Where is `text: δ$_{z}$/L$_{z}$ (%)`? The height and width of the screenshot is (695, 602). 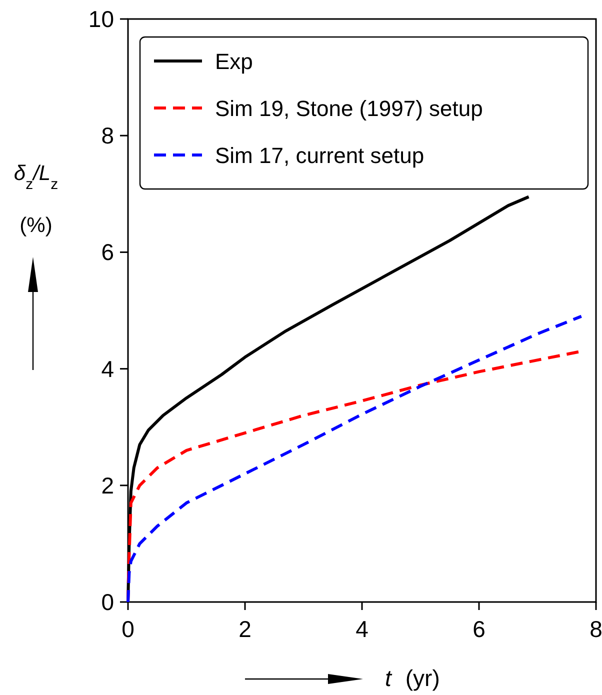 text: δ$_{z}$/L$_{z}$ (%) is located at coordinates (36, 199).